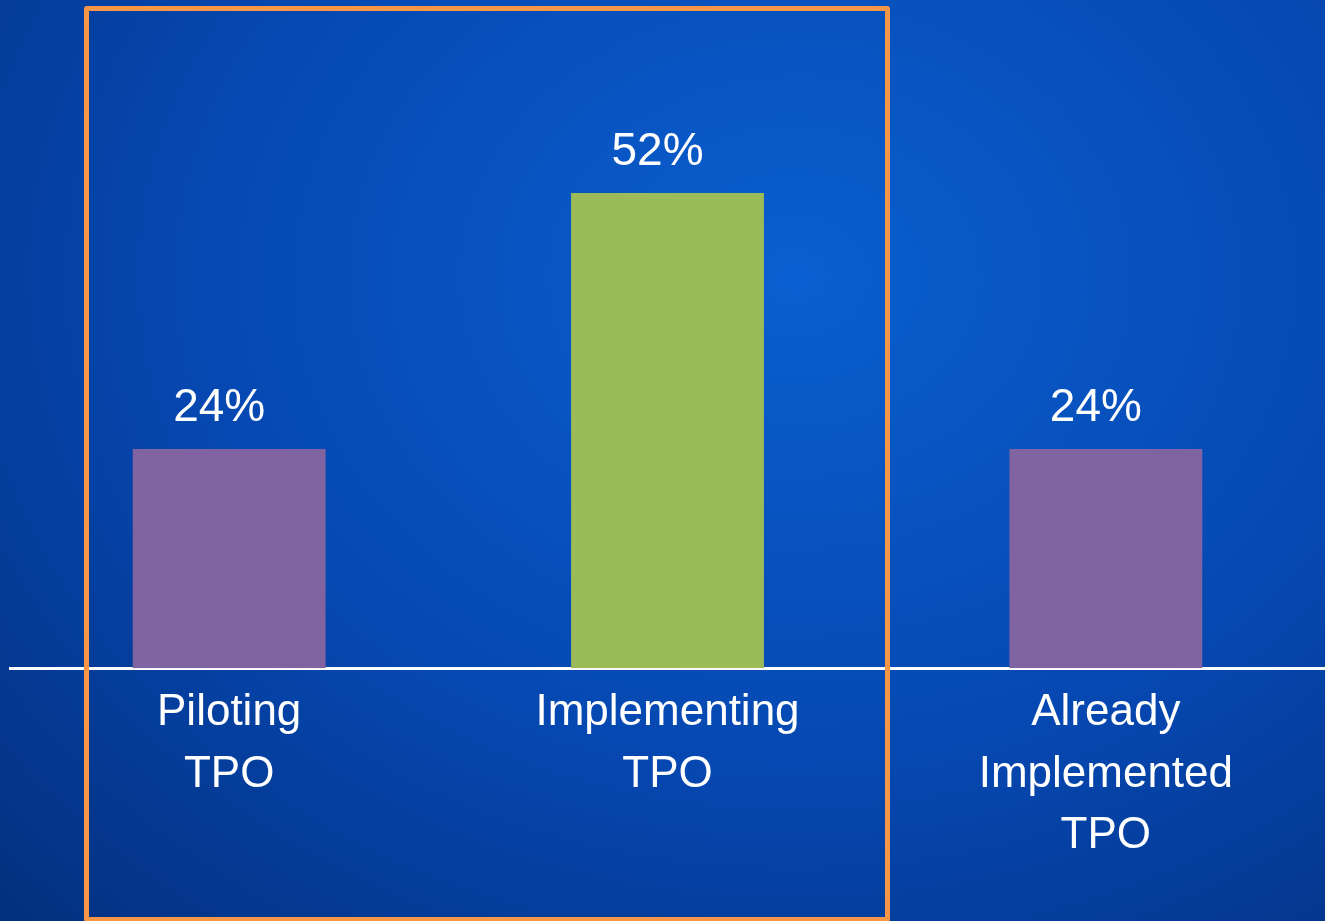  What do you see at coordinates (657, 148) in the screenshot?
I see `data-label: 52%` at bounding box center [657, 148].